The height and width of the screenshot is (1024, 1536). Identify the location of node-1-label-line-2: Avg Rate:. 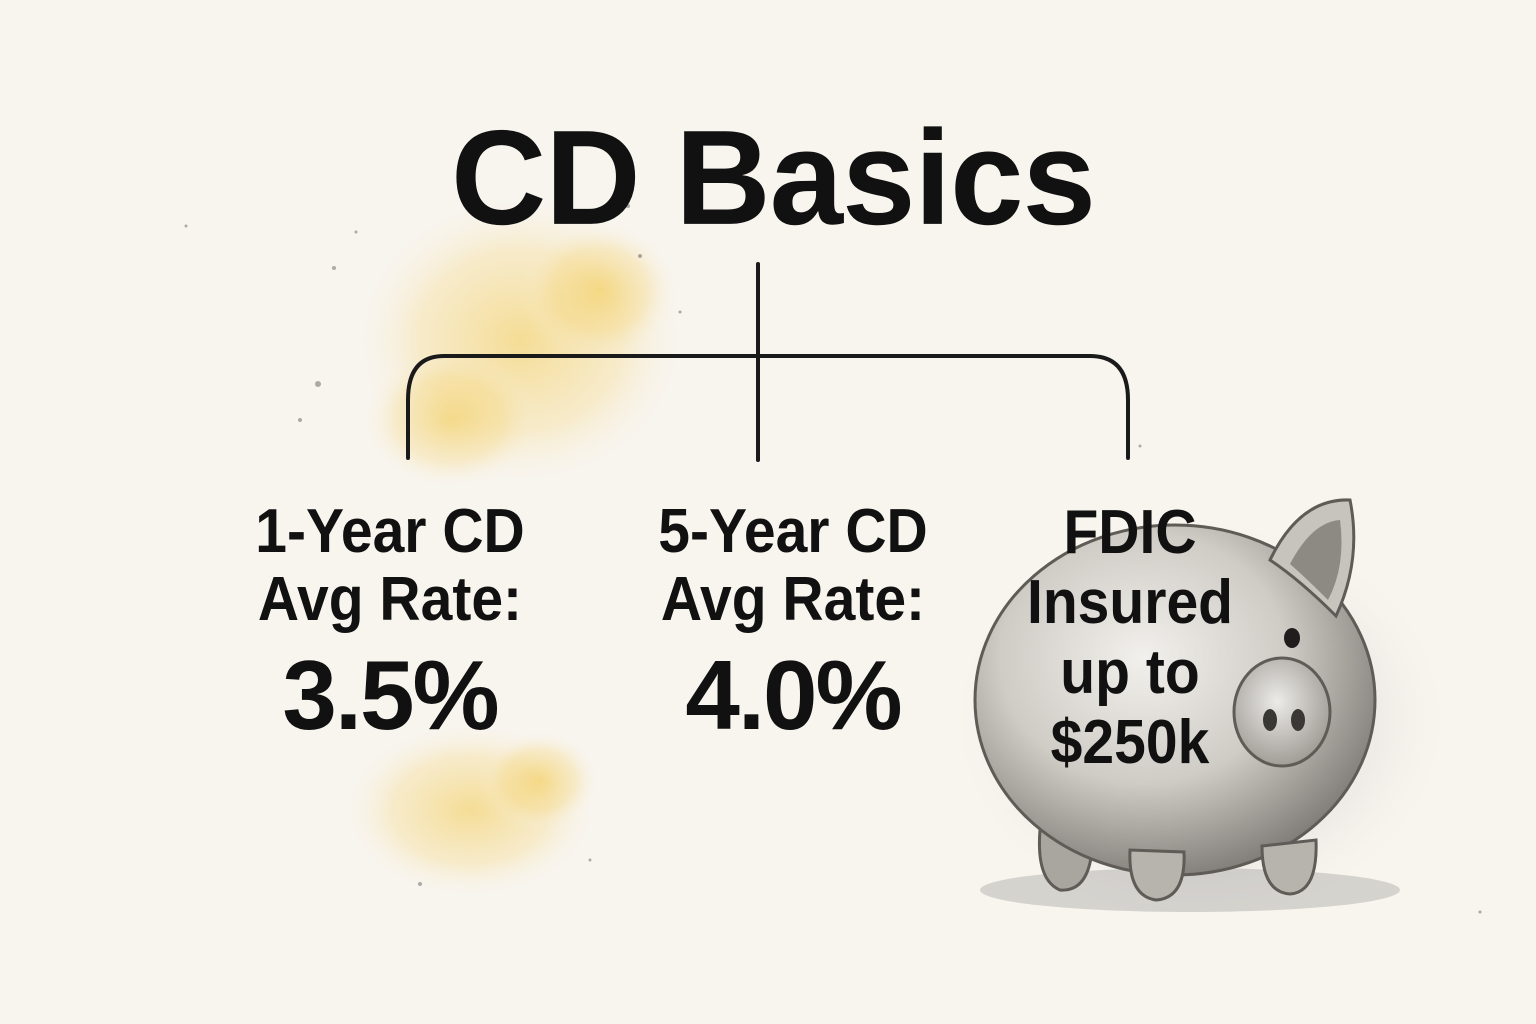
(390, 599).